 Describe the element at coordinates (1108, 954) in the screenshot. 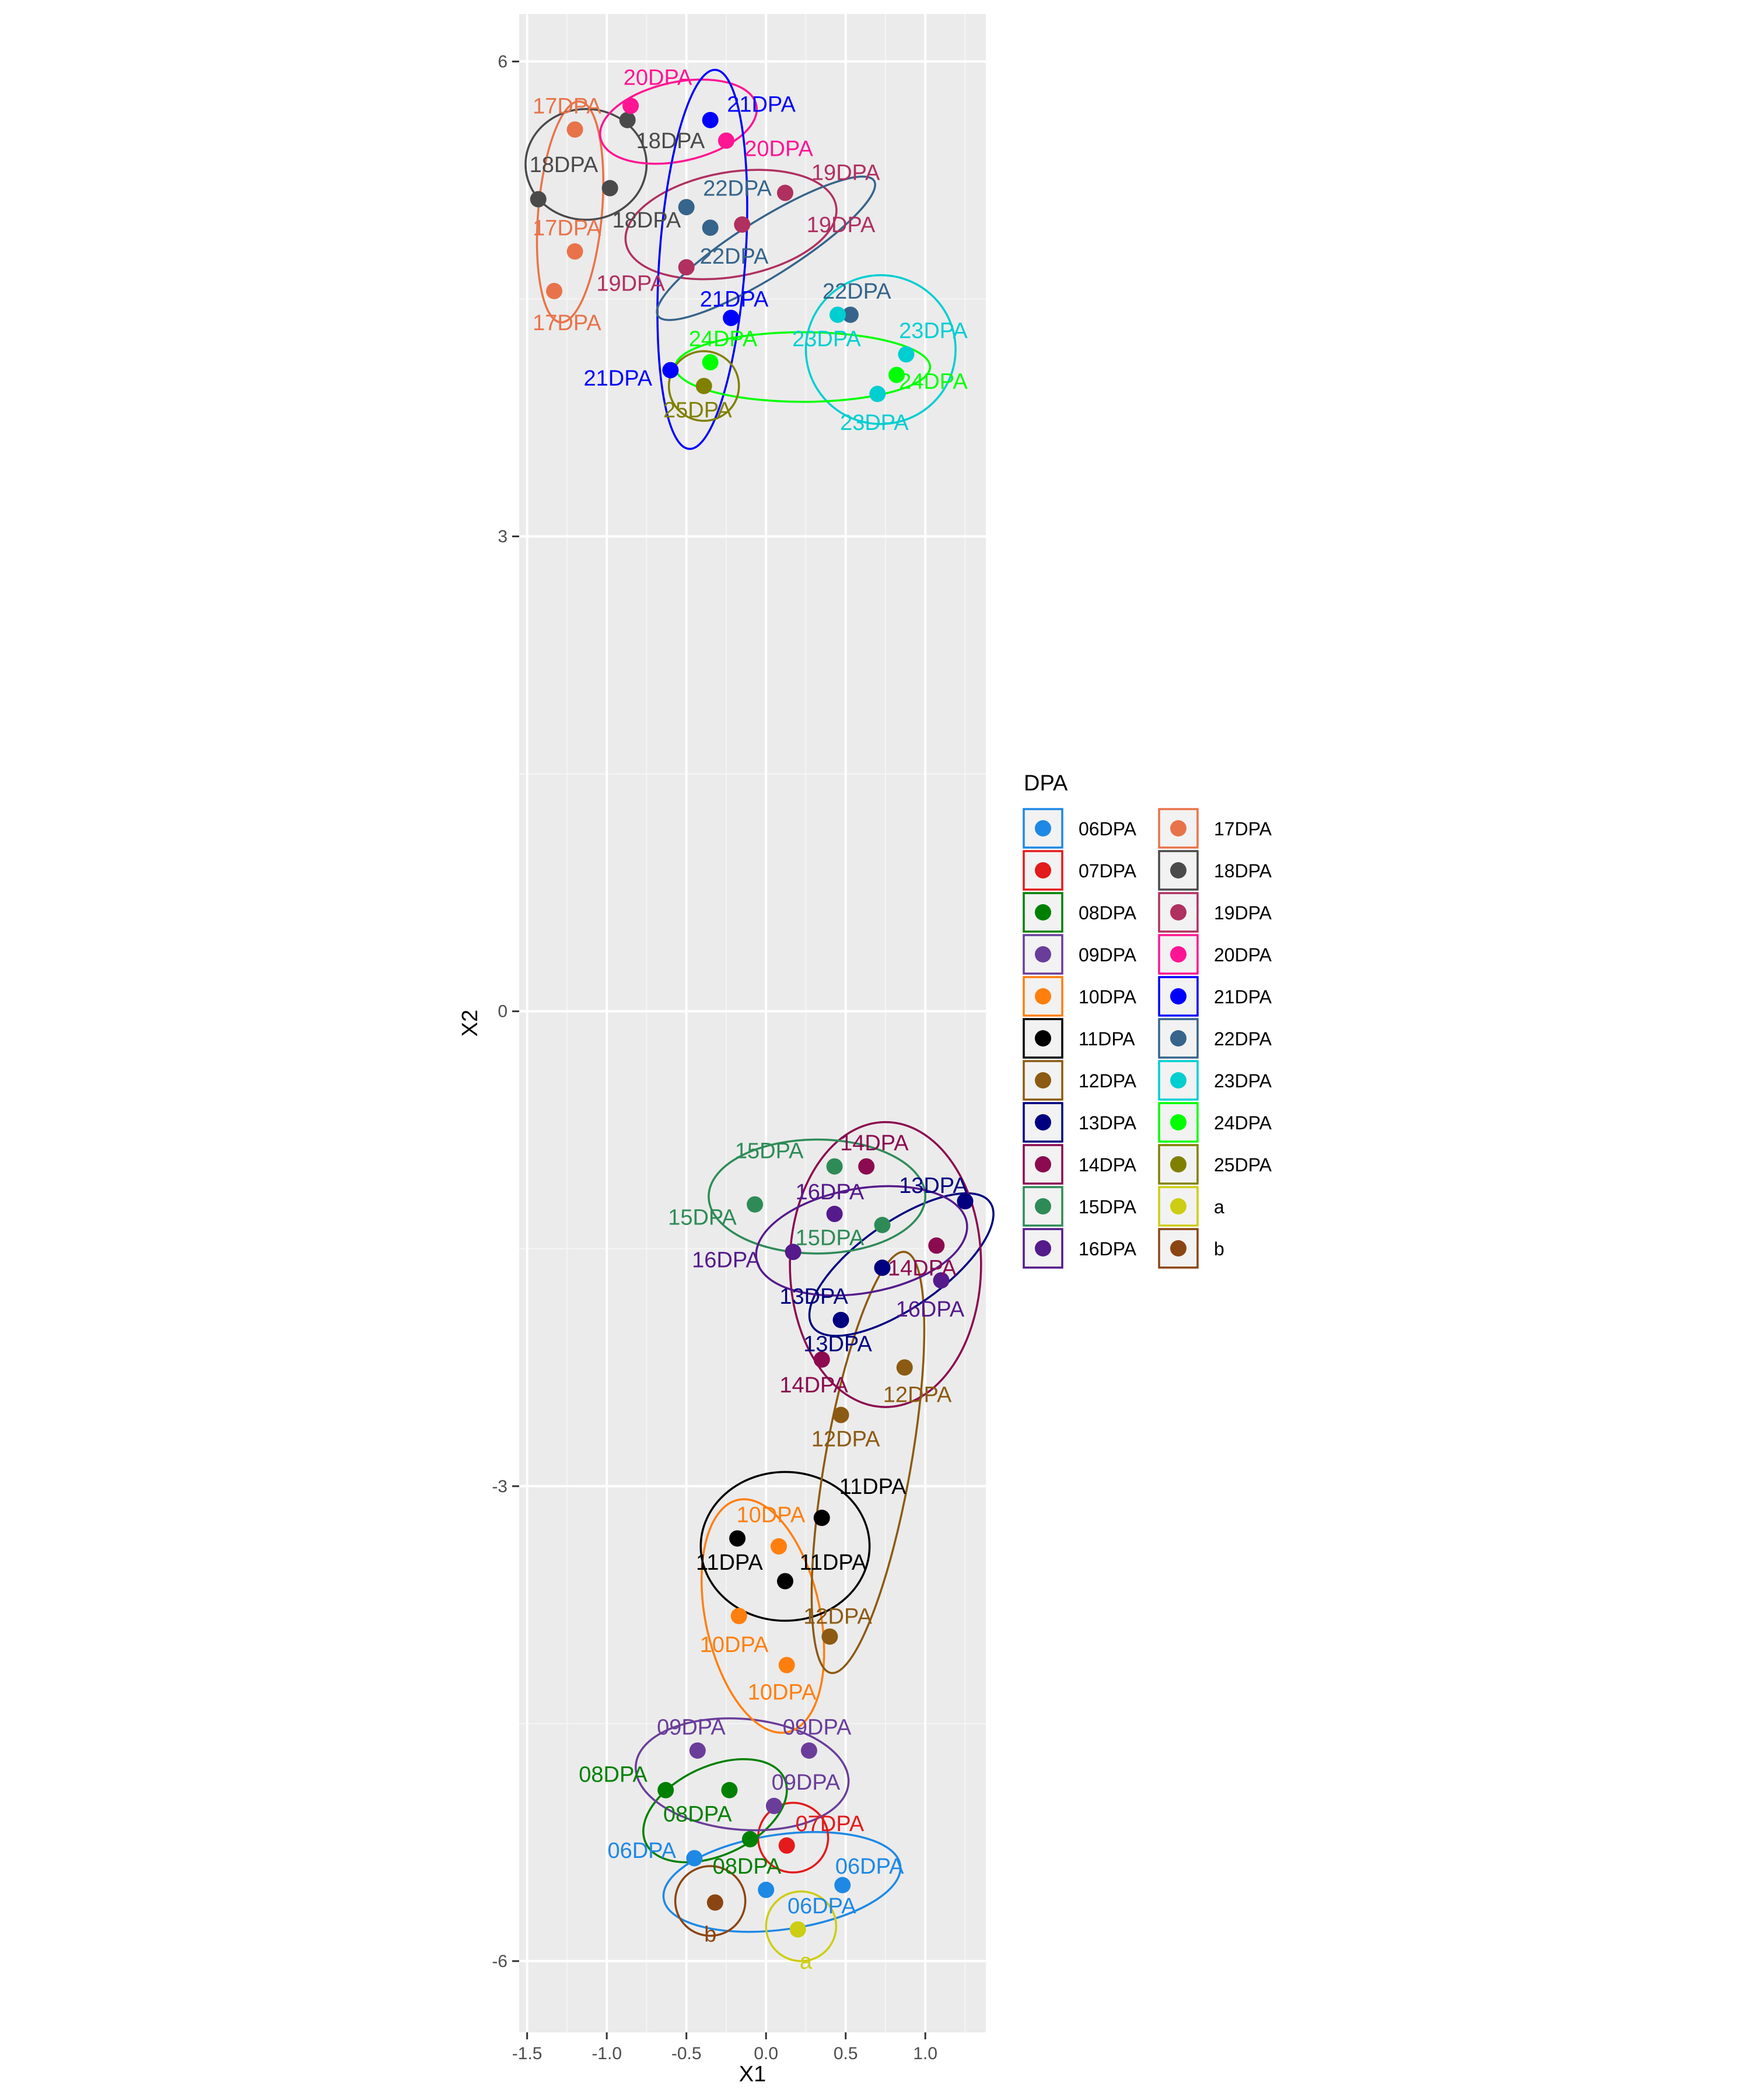

I see `legend-label-09DPA: 09DPA` at that location.